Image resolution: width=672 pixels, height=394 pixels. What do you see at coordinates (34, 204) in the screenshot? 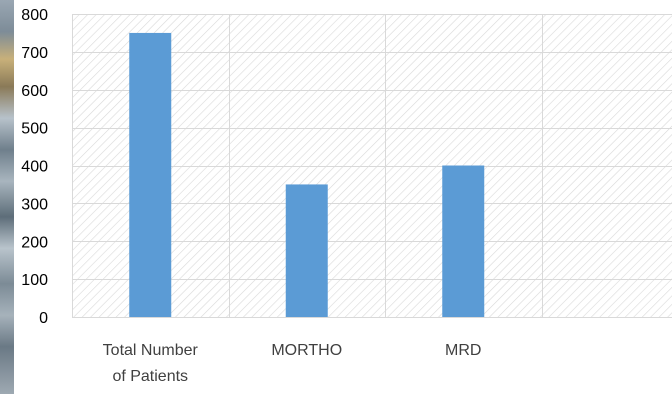
I see `y-tick-label-300: 300` at bounding box center [34, 204].